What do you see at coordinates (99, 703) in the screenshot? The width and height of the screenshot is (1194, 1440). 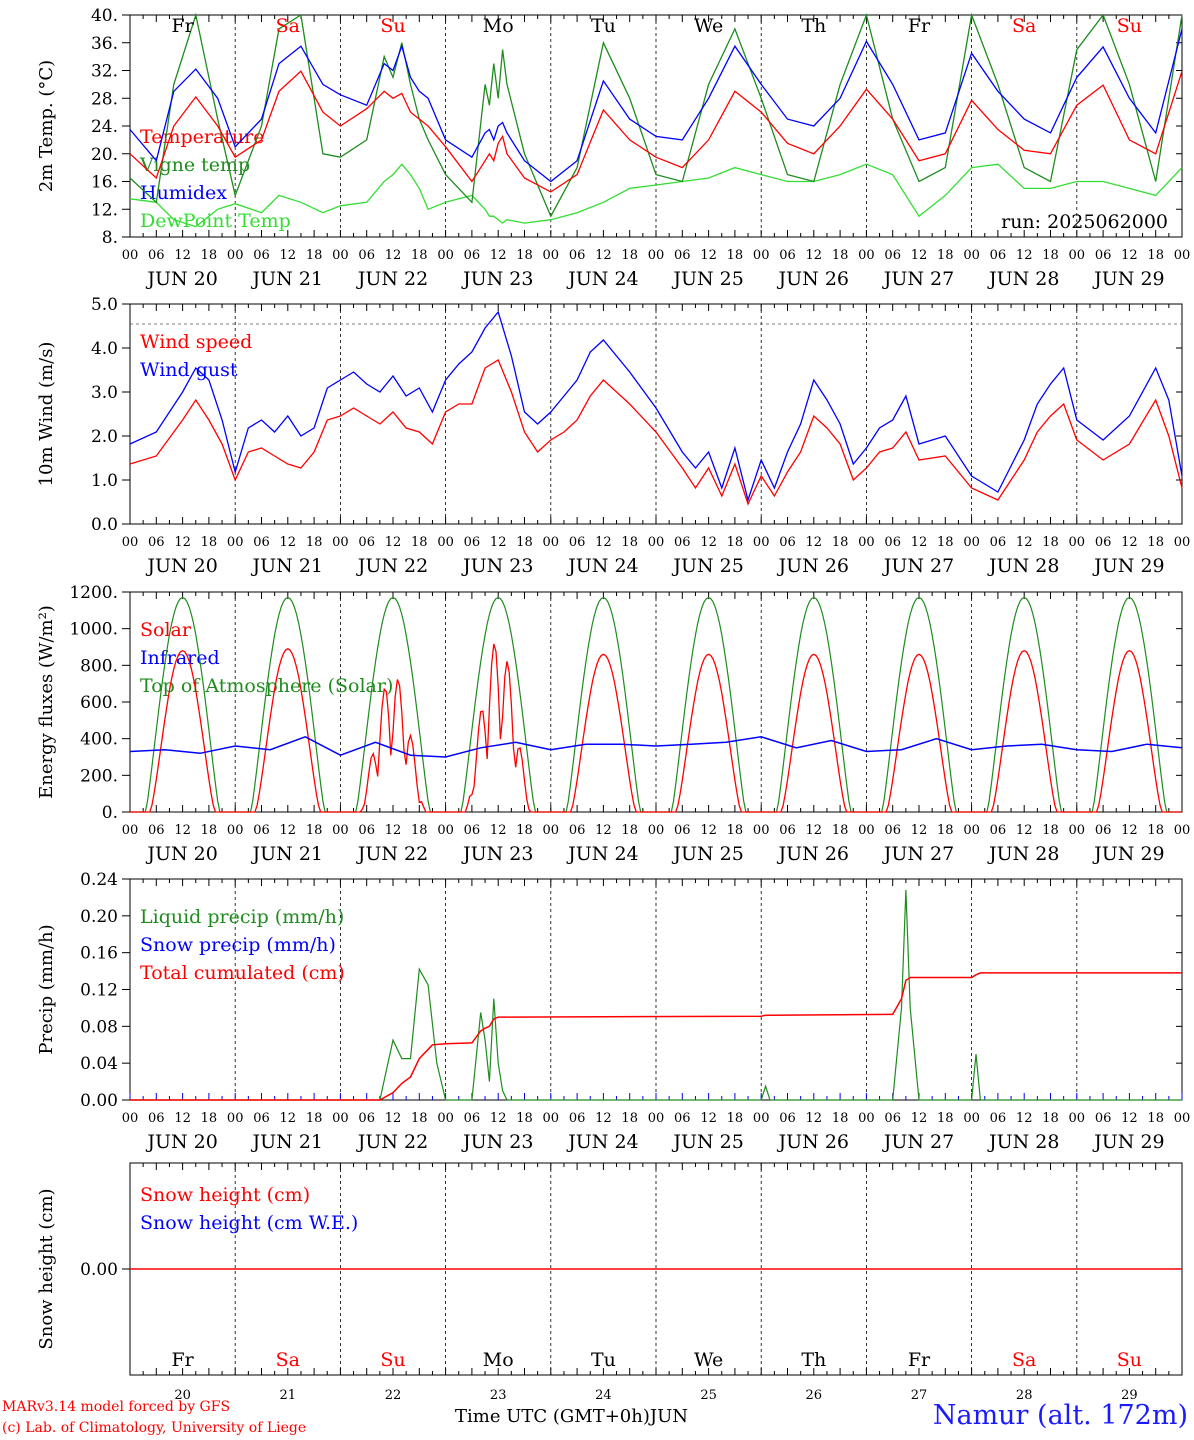 I see `y-tick-label: 600.` at bounding box center [99, 703].